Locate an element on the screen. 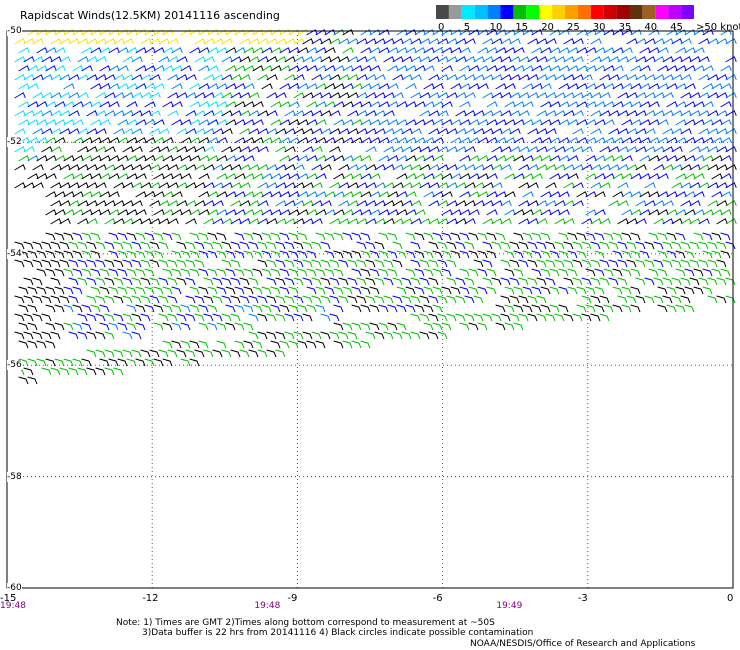 The height and width of the screenshot is (650, 740). legend-segment: 20 is located at coordinates (552, 19).